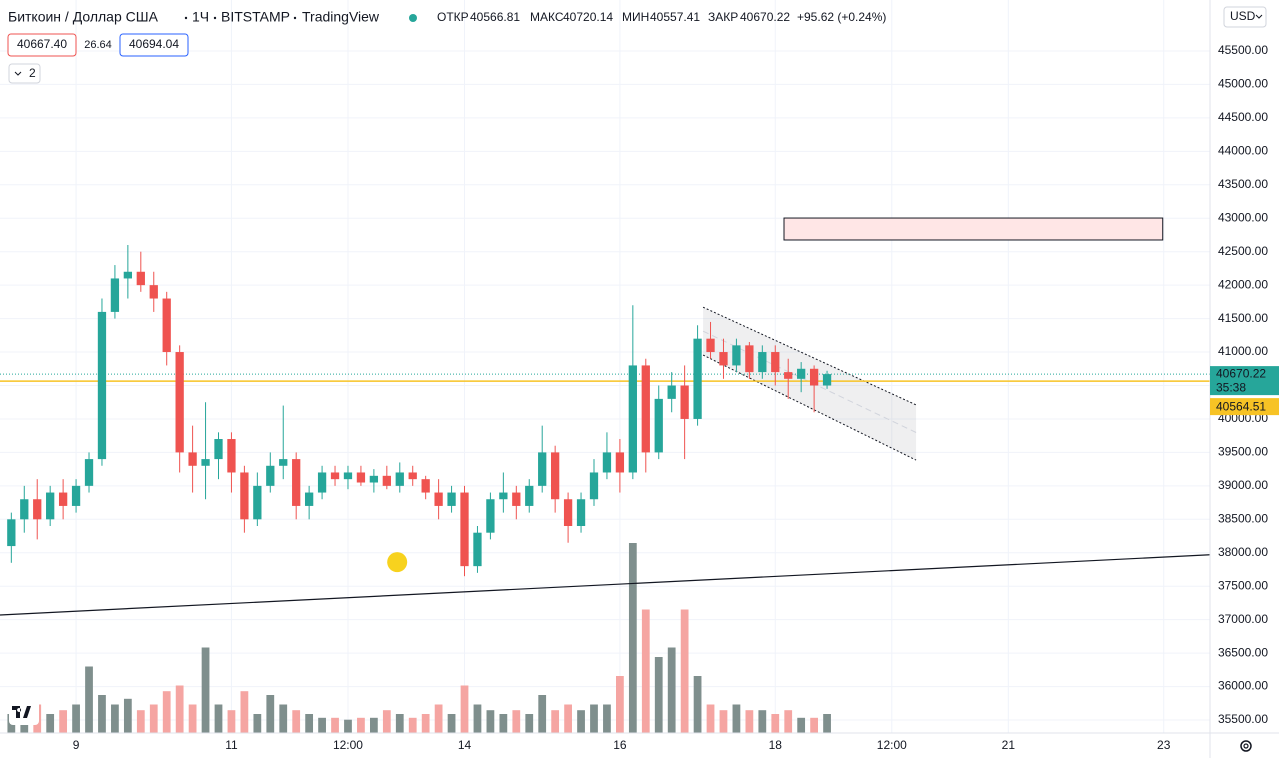 Image resolution: width=1279 pixels, height=758 pixels. What do you see at coordinates (1164, 745) in the screenshot?
I see `x-tick-label: 23` at bounding box center [1164, 745].